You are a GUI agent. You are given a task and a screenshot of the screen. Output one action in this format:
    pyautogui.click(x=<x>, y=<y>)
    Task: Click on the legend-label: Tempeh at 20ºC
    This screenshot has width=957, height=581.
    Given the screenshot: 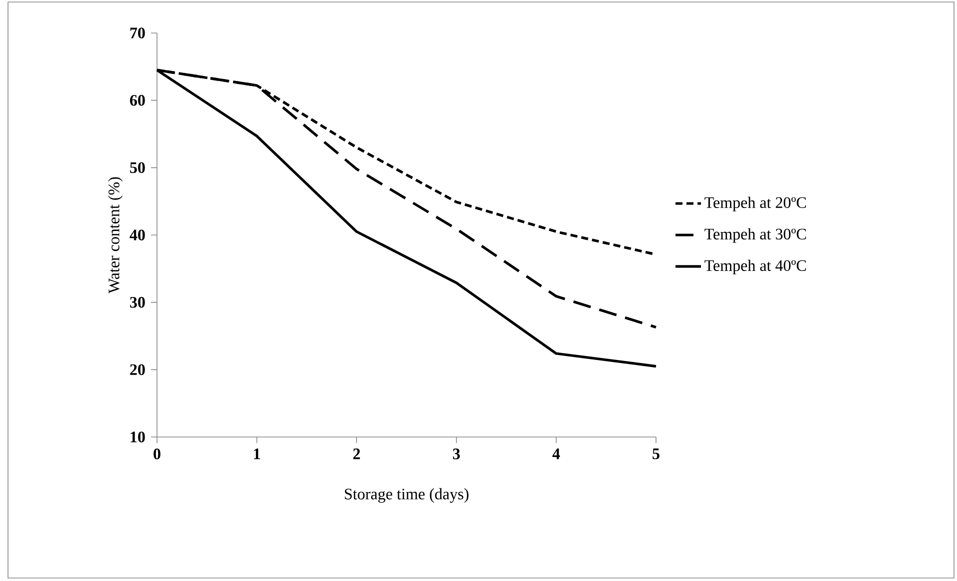 What is the action you would take?
    pyautogui.click(x=755, y=204)
    